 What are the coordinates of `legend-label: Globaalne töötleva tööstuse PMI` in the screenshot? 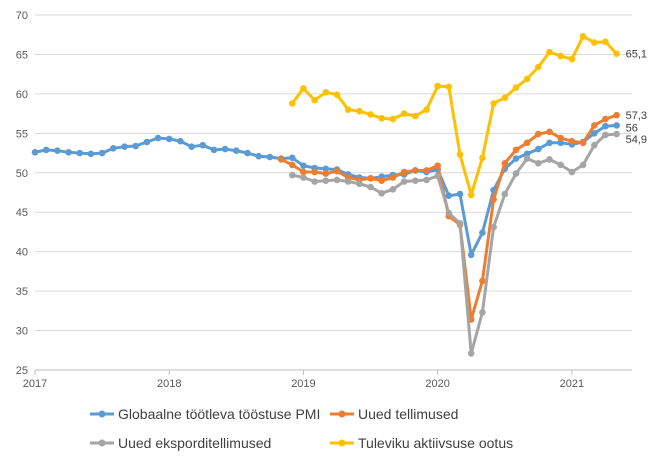 It's located at (219, 414).